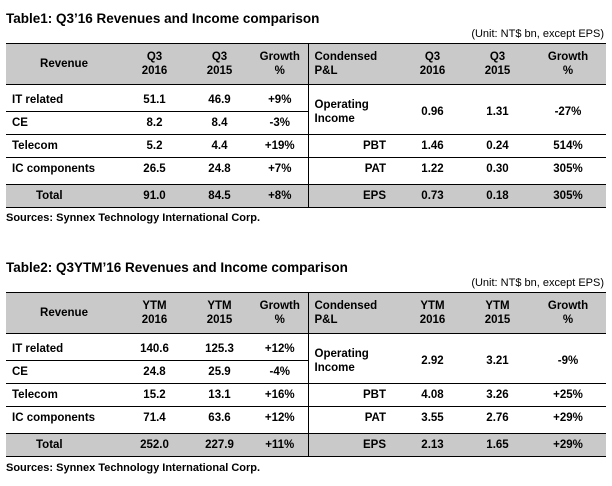 The width and height of the screenshot is (612, 486). What do you see at coordinates (154, 445) in the screenshot?
I see `total-value: 252.0` at bounding box center [154, 445].